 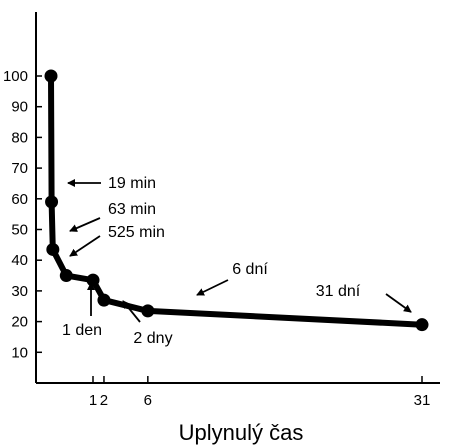 What do you see at coordinates (82, 330) in the screenshot?
I see `annotation-label: 1 den` at bounding box center [82, 330].